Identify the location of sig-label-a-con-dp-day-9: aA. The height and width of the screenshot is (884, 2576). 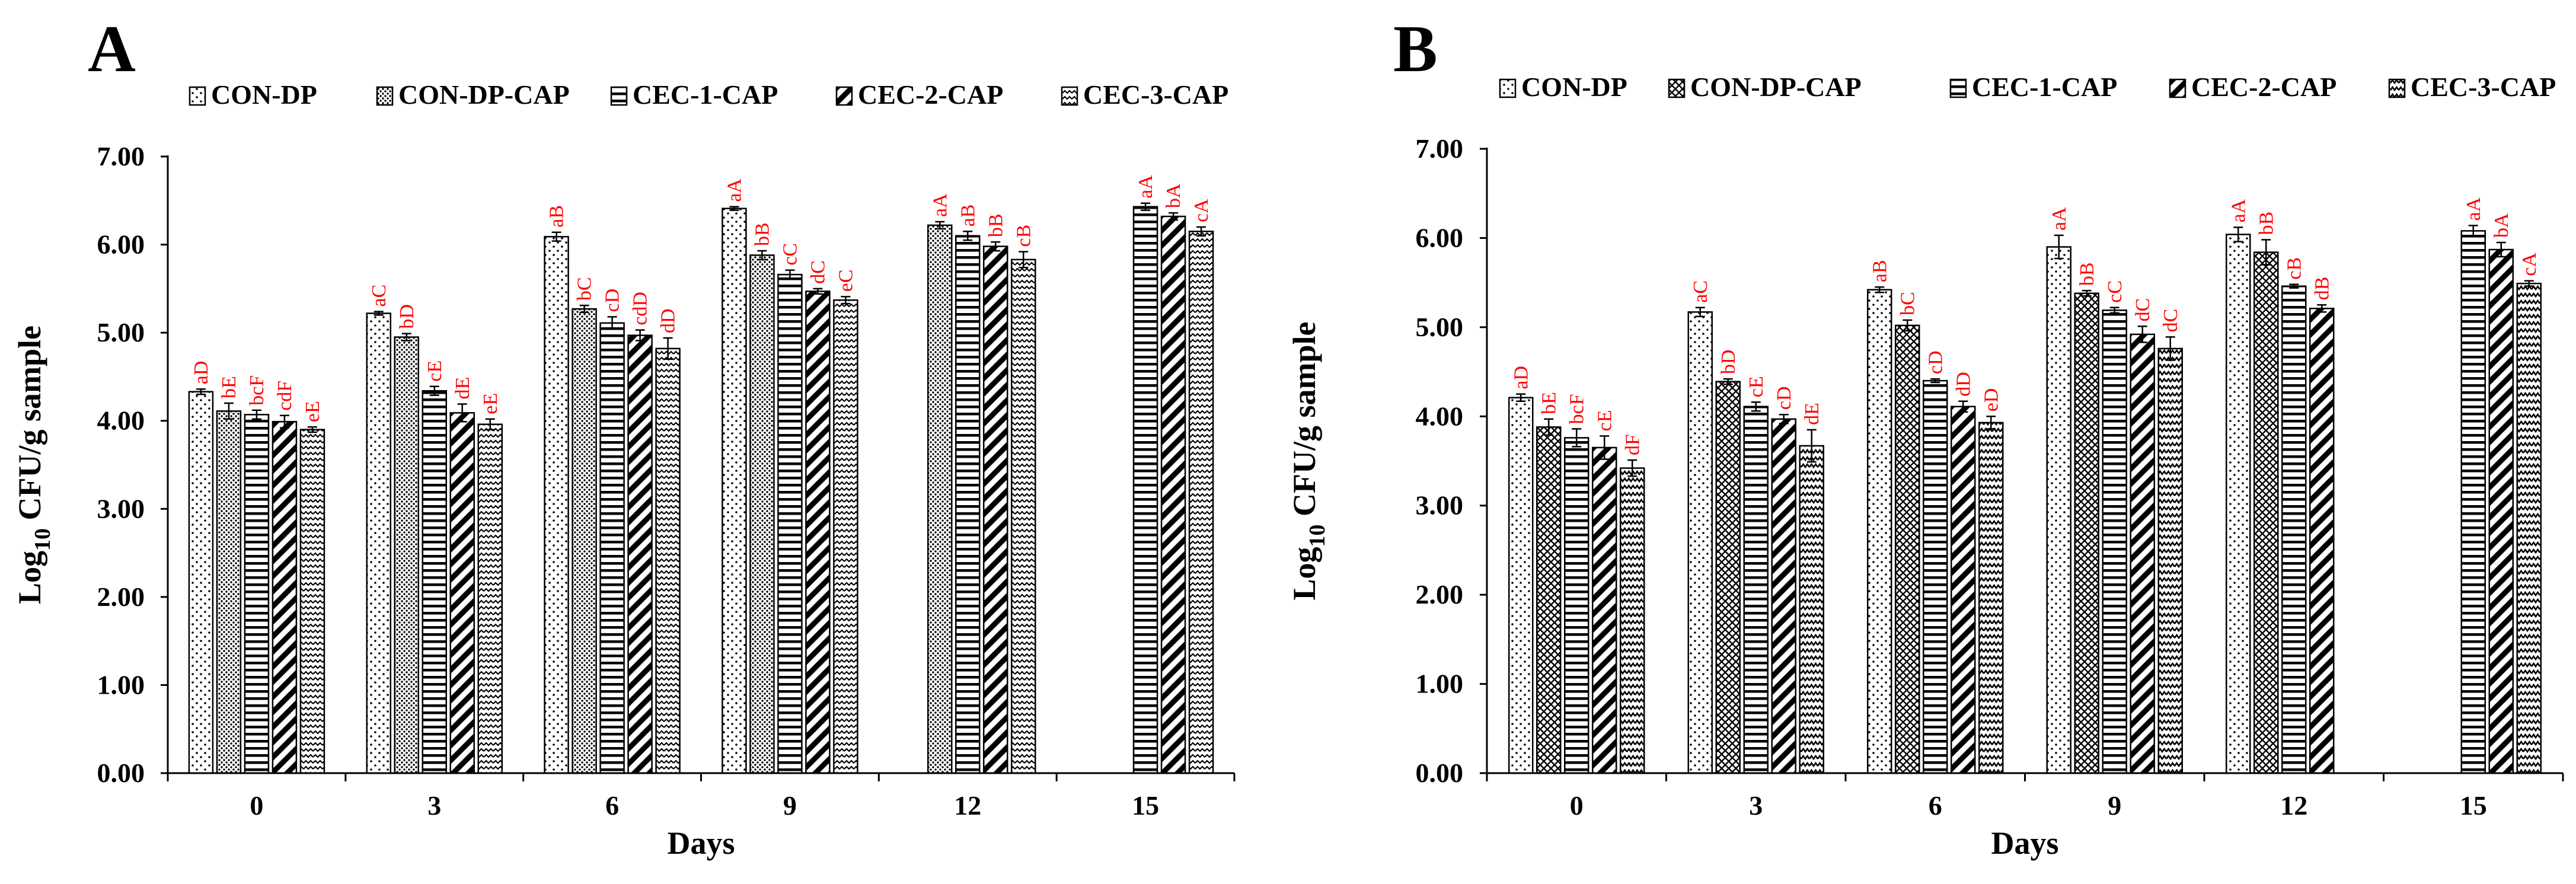
(734, 190).